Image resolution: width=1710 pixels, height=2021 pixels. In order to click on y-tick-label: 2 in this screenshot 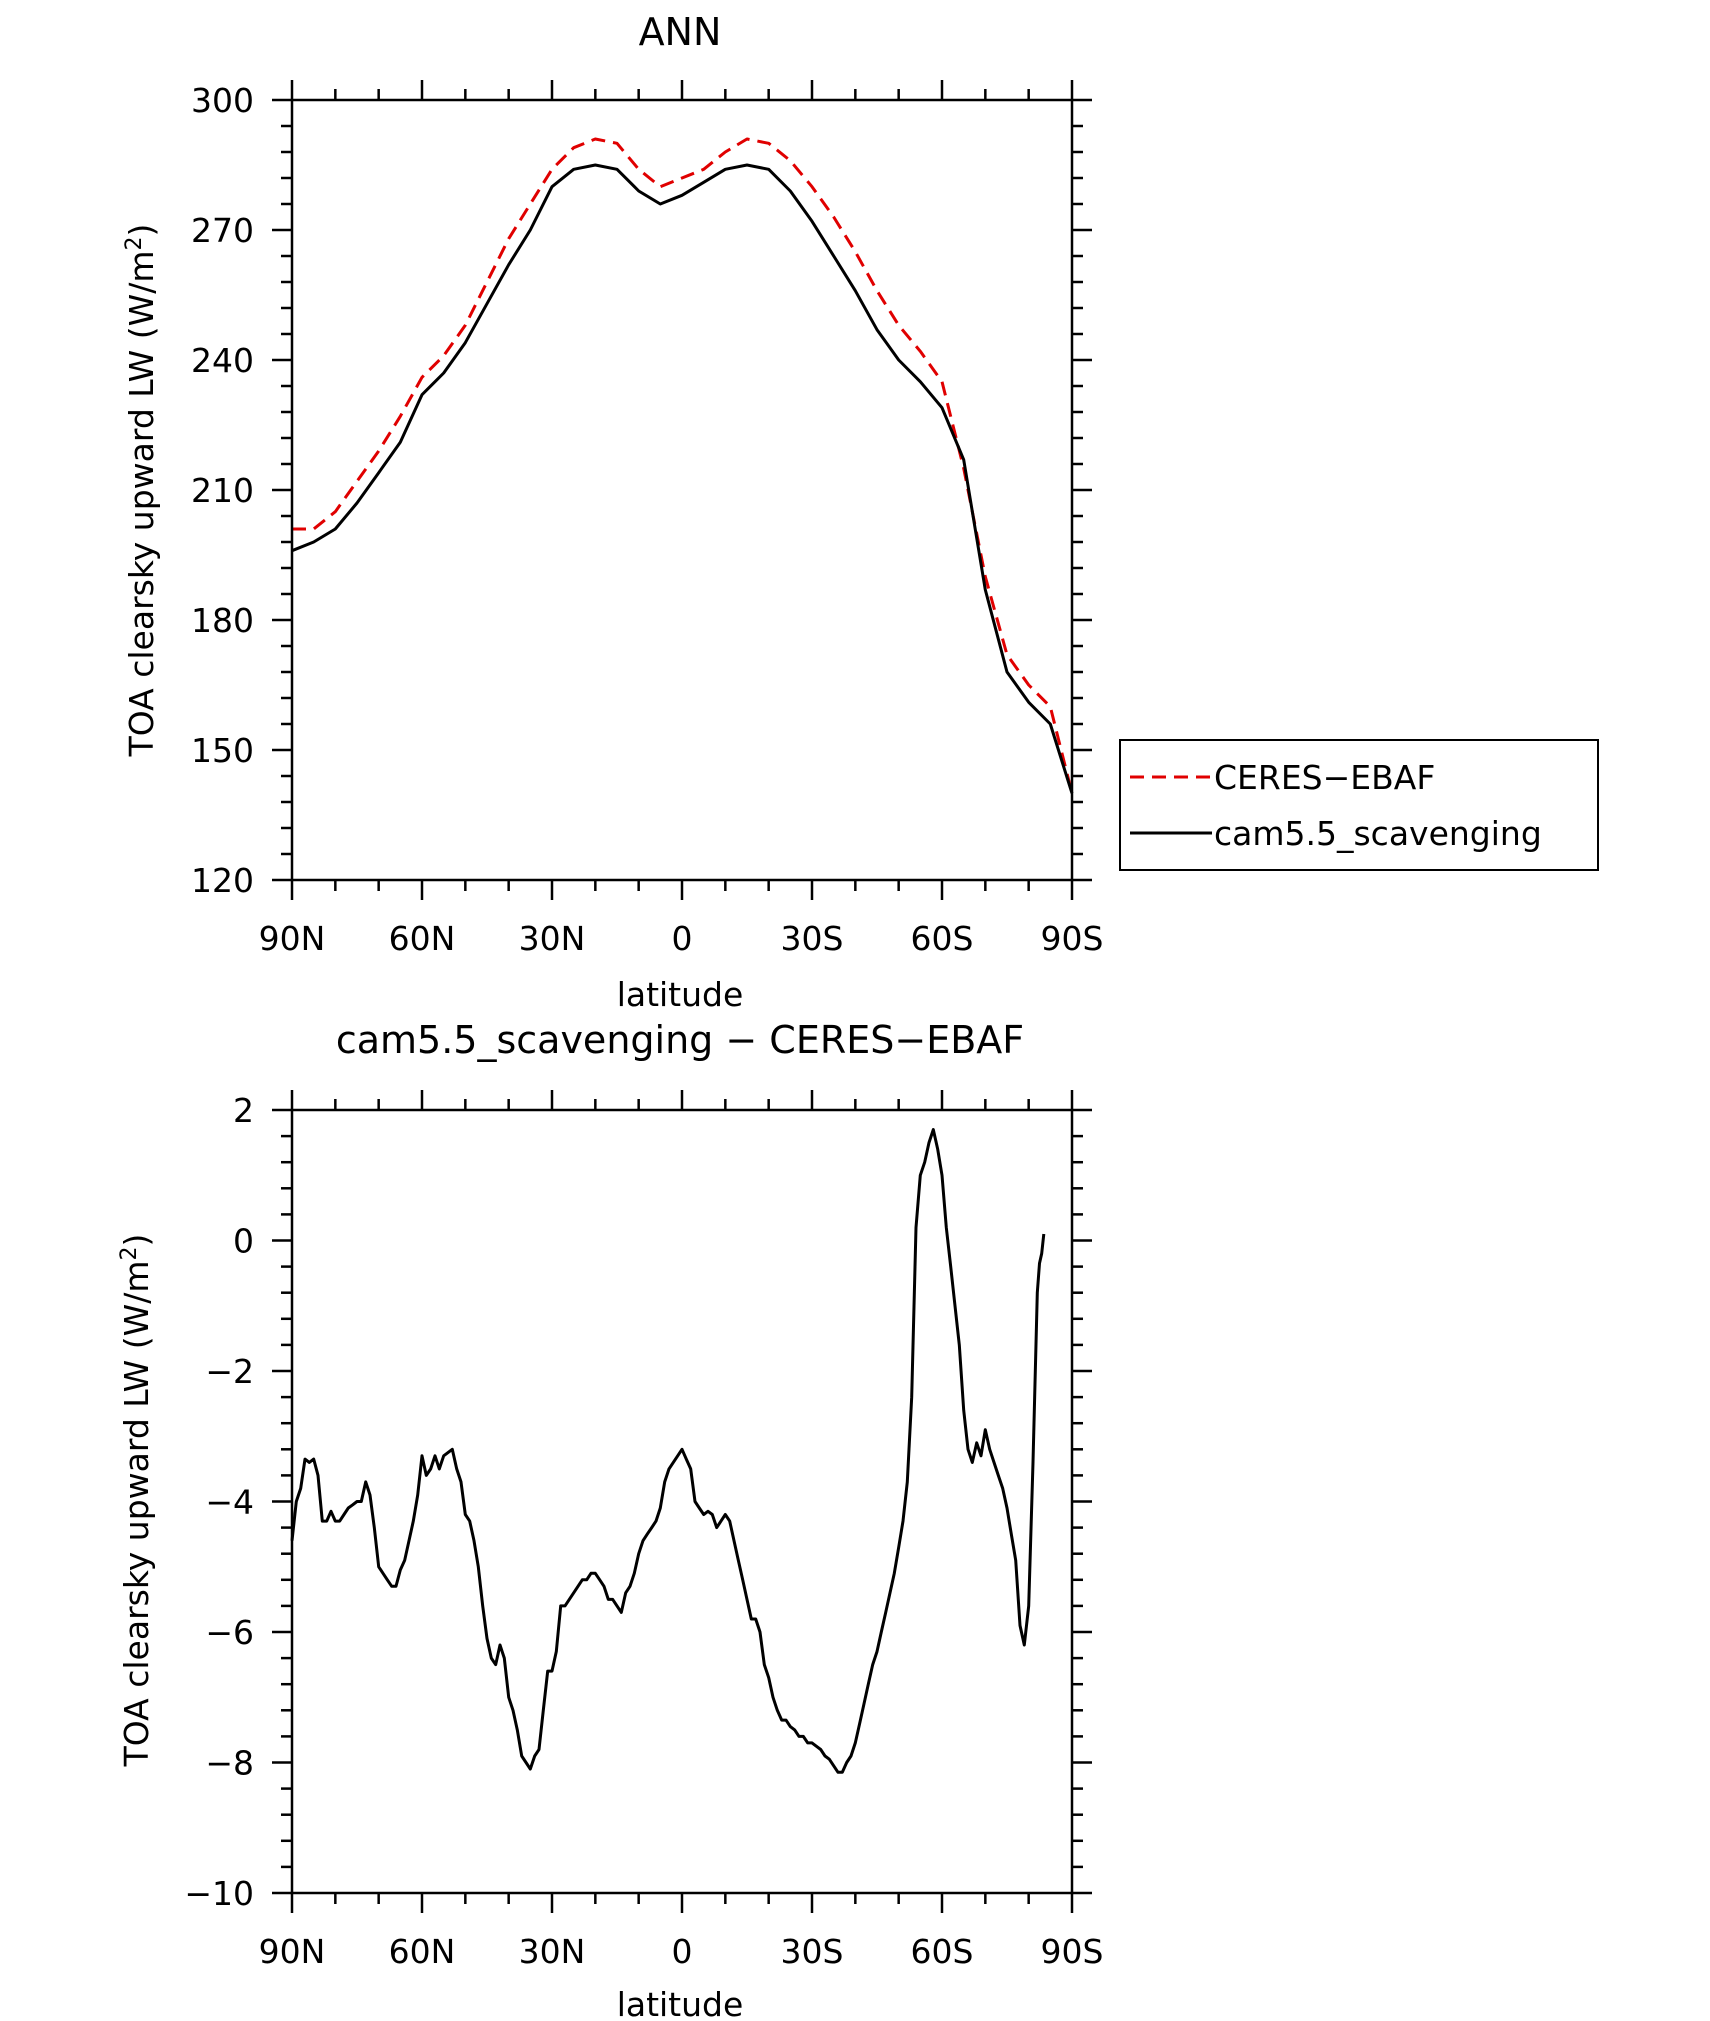, I will do `click(243, 1110)`.